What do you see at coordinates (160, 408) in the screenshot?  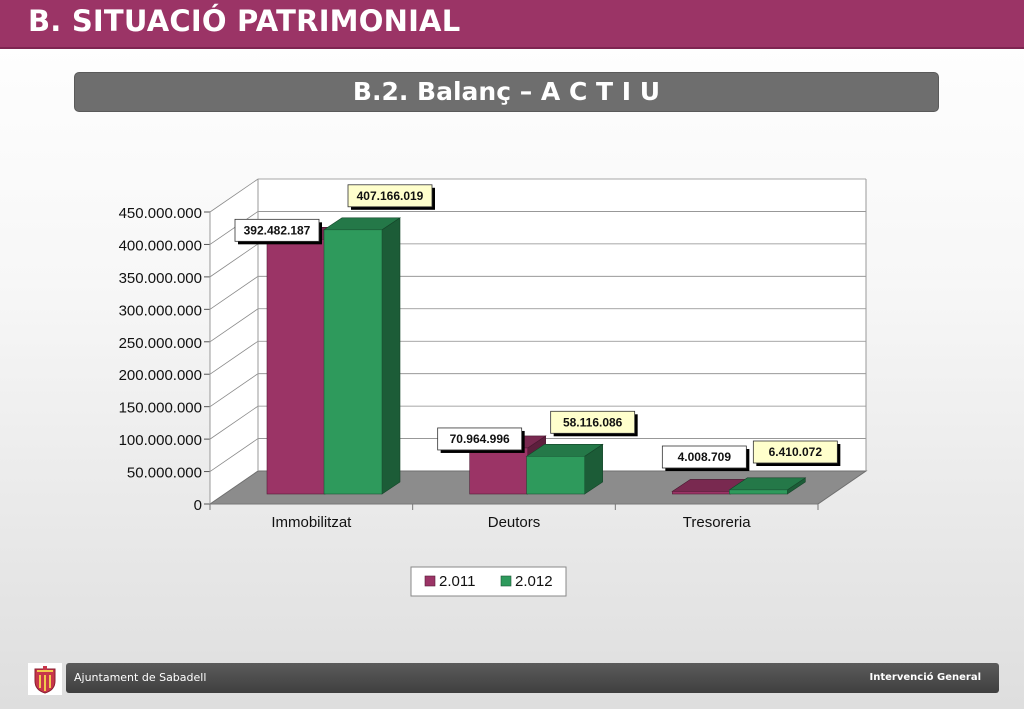 I see `y-tick-label: 150.000.000` at bounding box center [160, 408].